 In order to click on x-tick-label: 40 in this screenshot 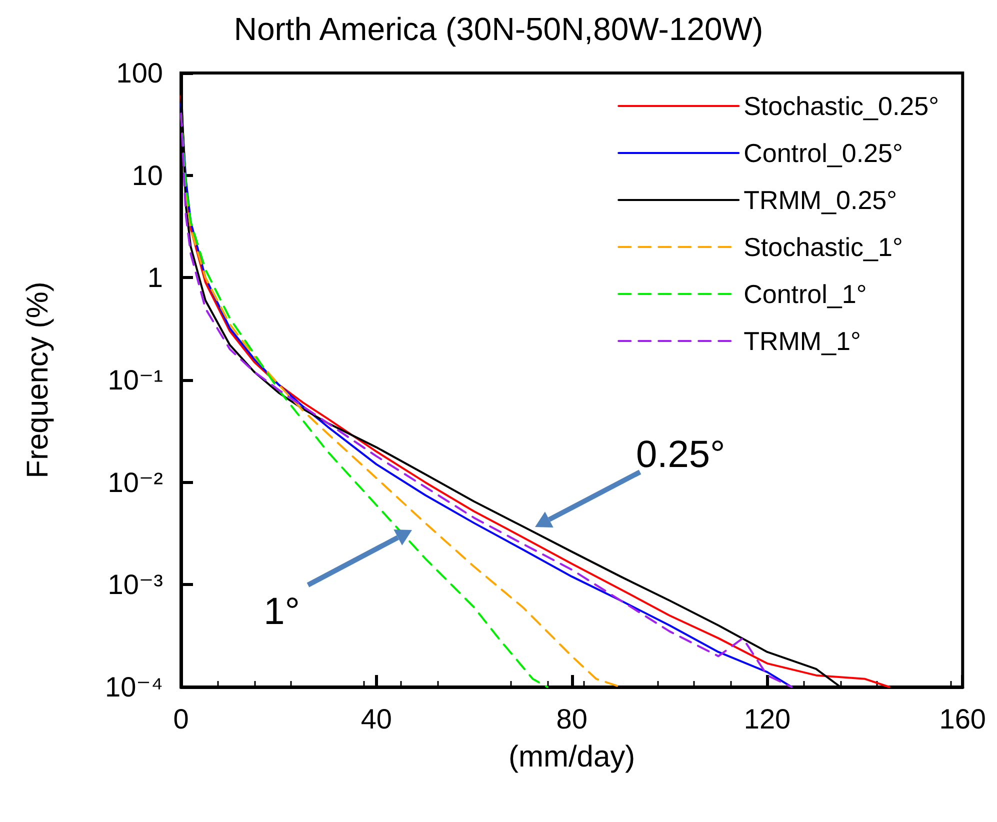, I will do `click(376, 719)`.